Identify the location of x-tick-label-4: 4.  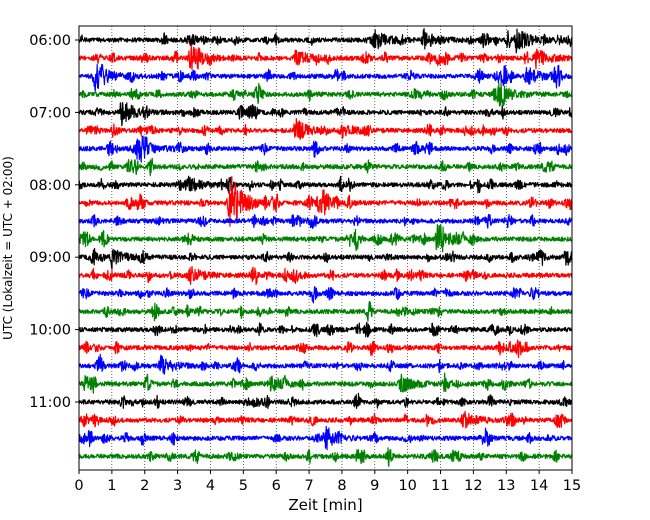
(210, 486).